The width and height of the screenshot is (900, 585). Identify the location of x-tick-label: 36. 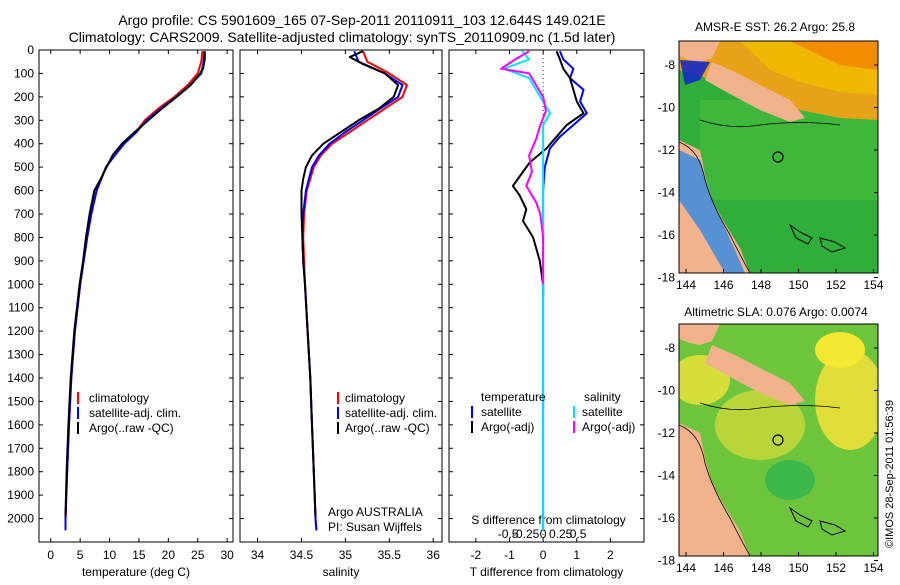
(434, 555).